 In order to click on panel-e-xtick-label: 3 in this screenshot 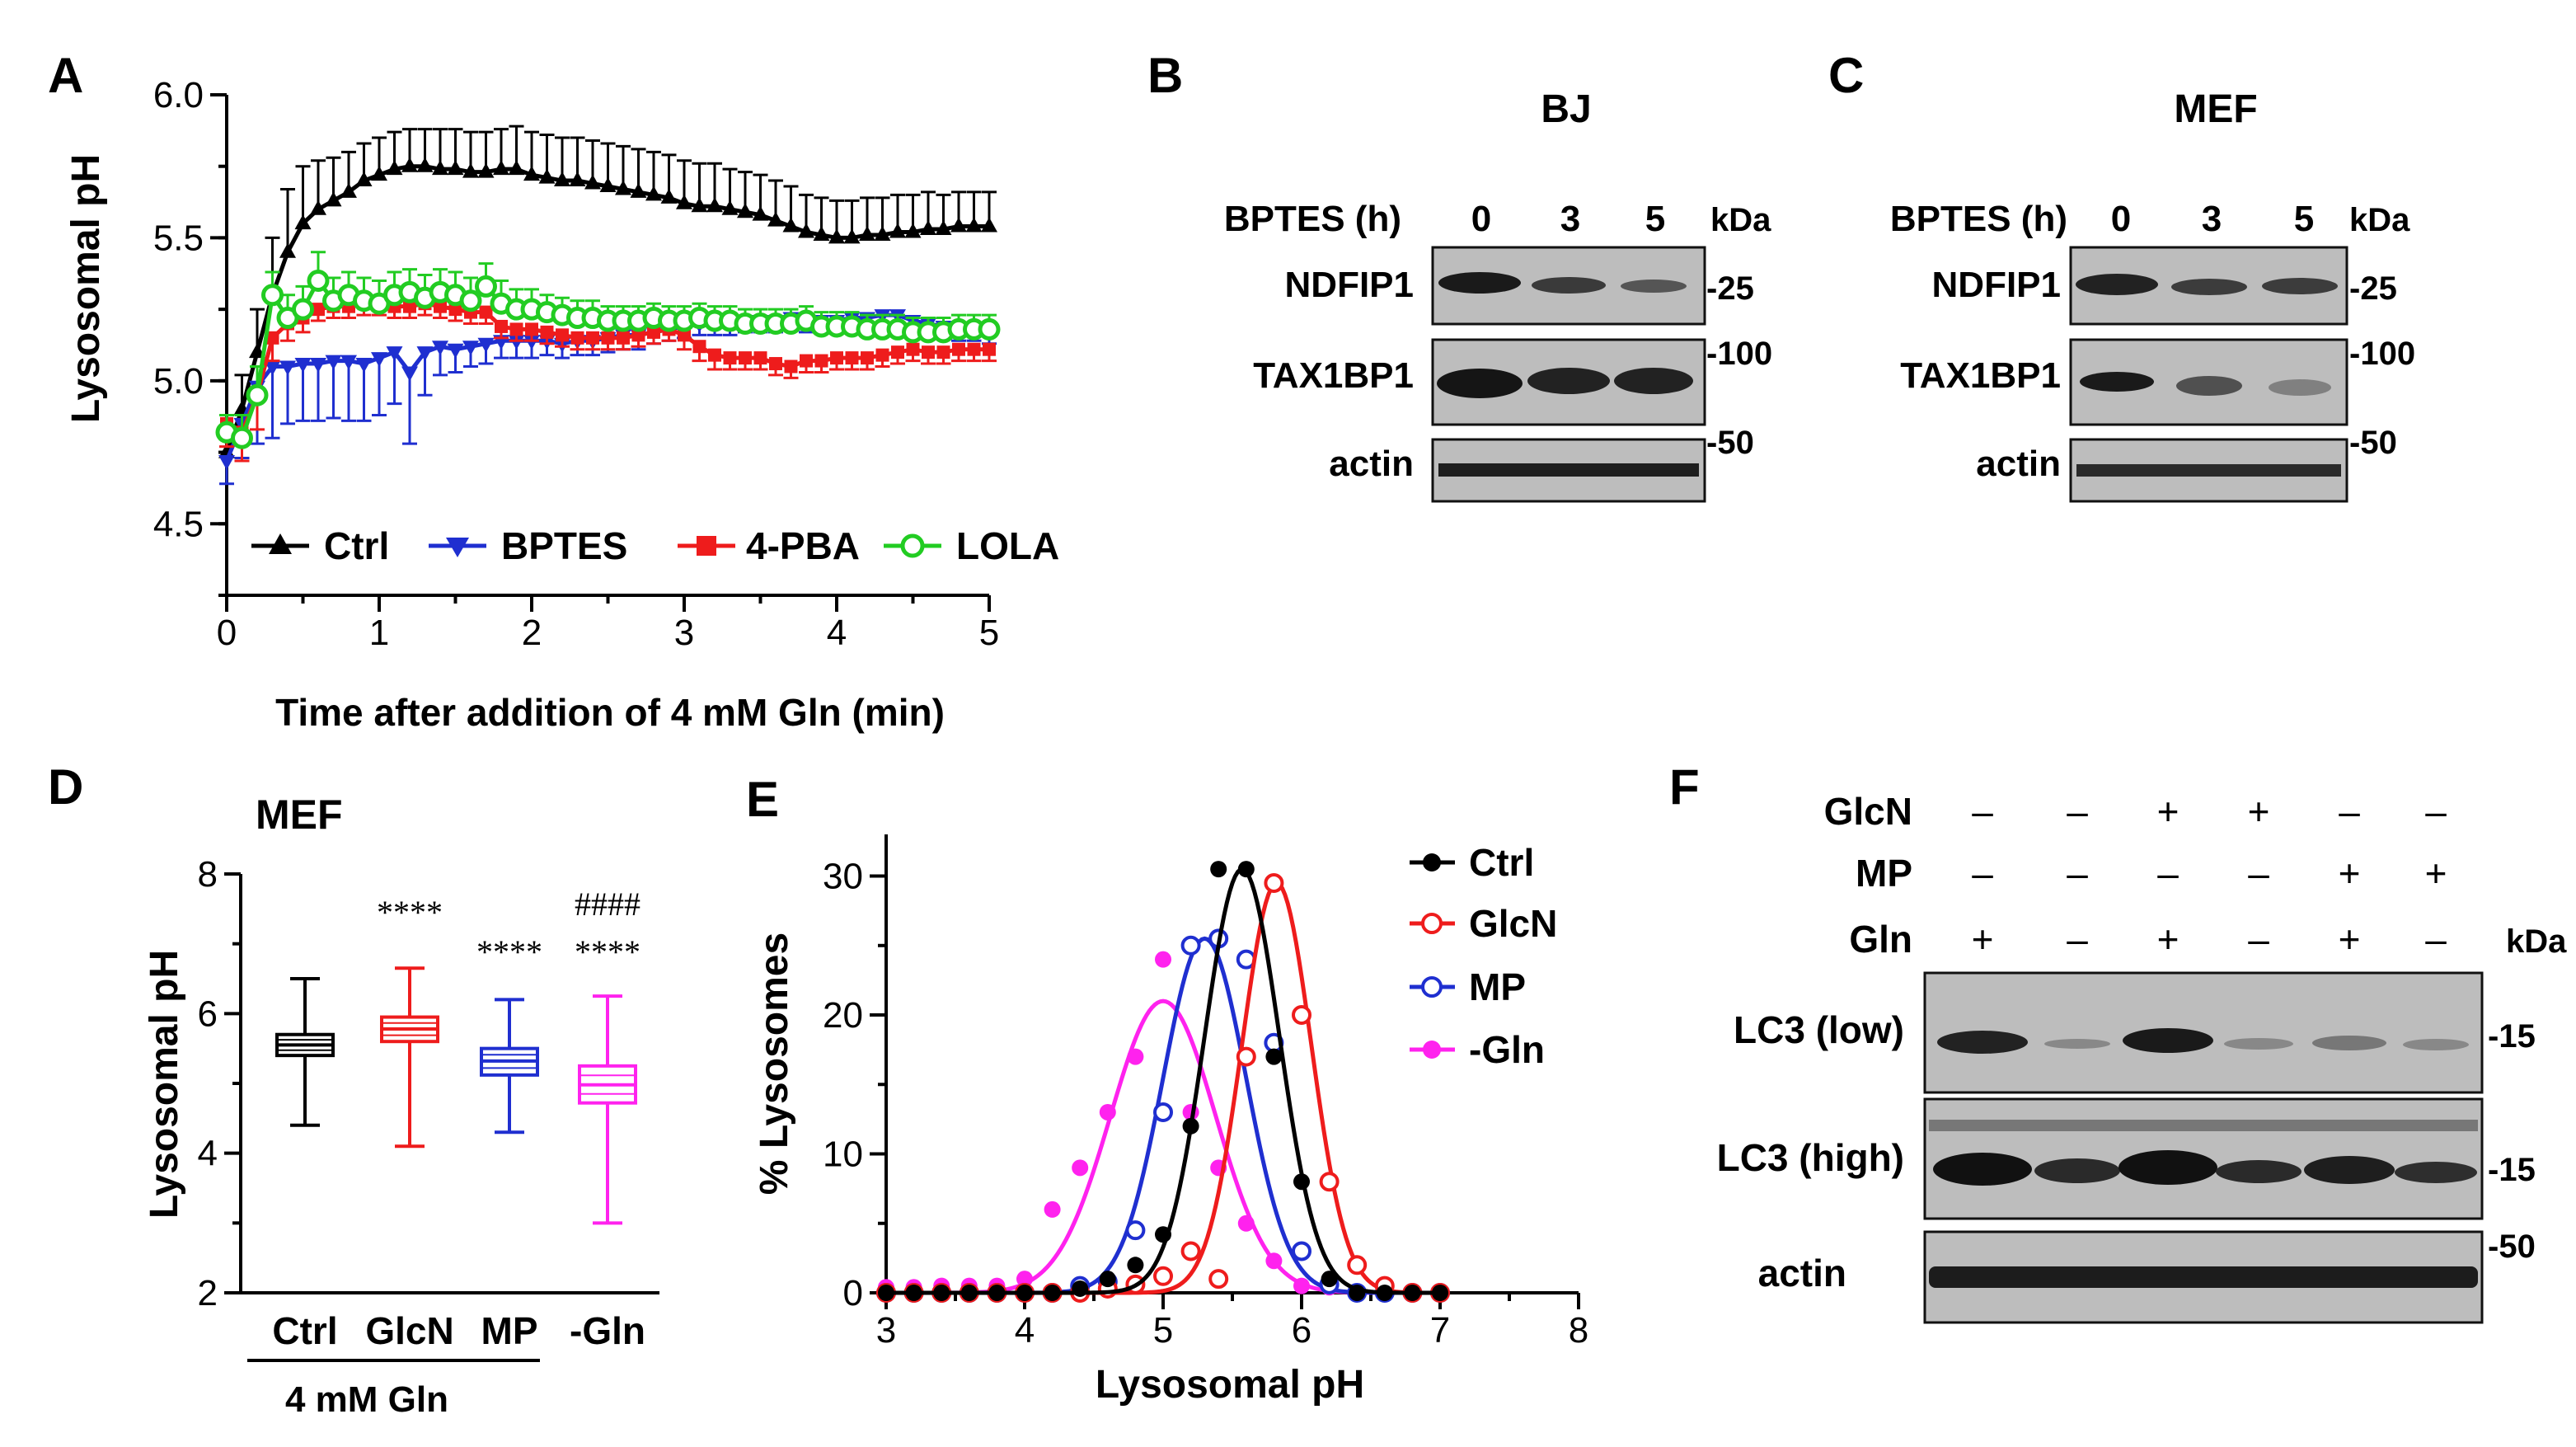, I will do `click(886, 1330)`.